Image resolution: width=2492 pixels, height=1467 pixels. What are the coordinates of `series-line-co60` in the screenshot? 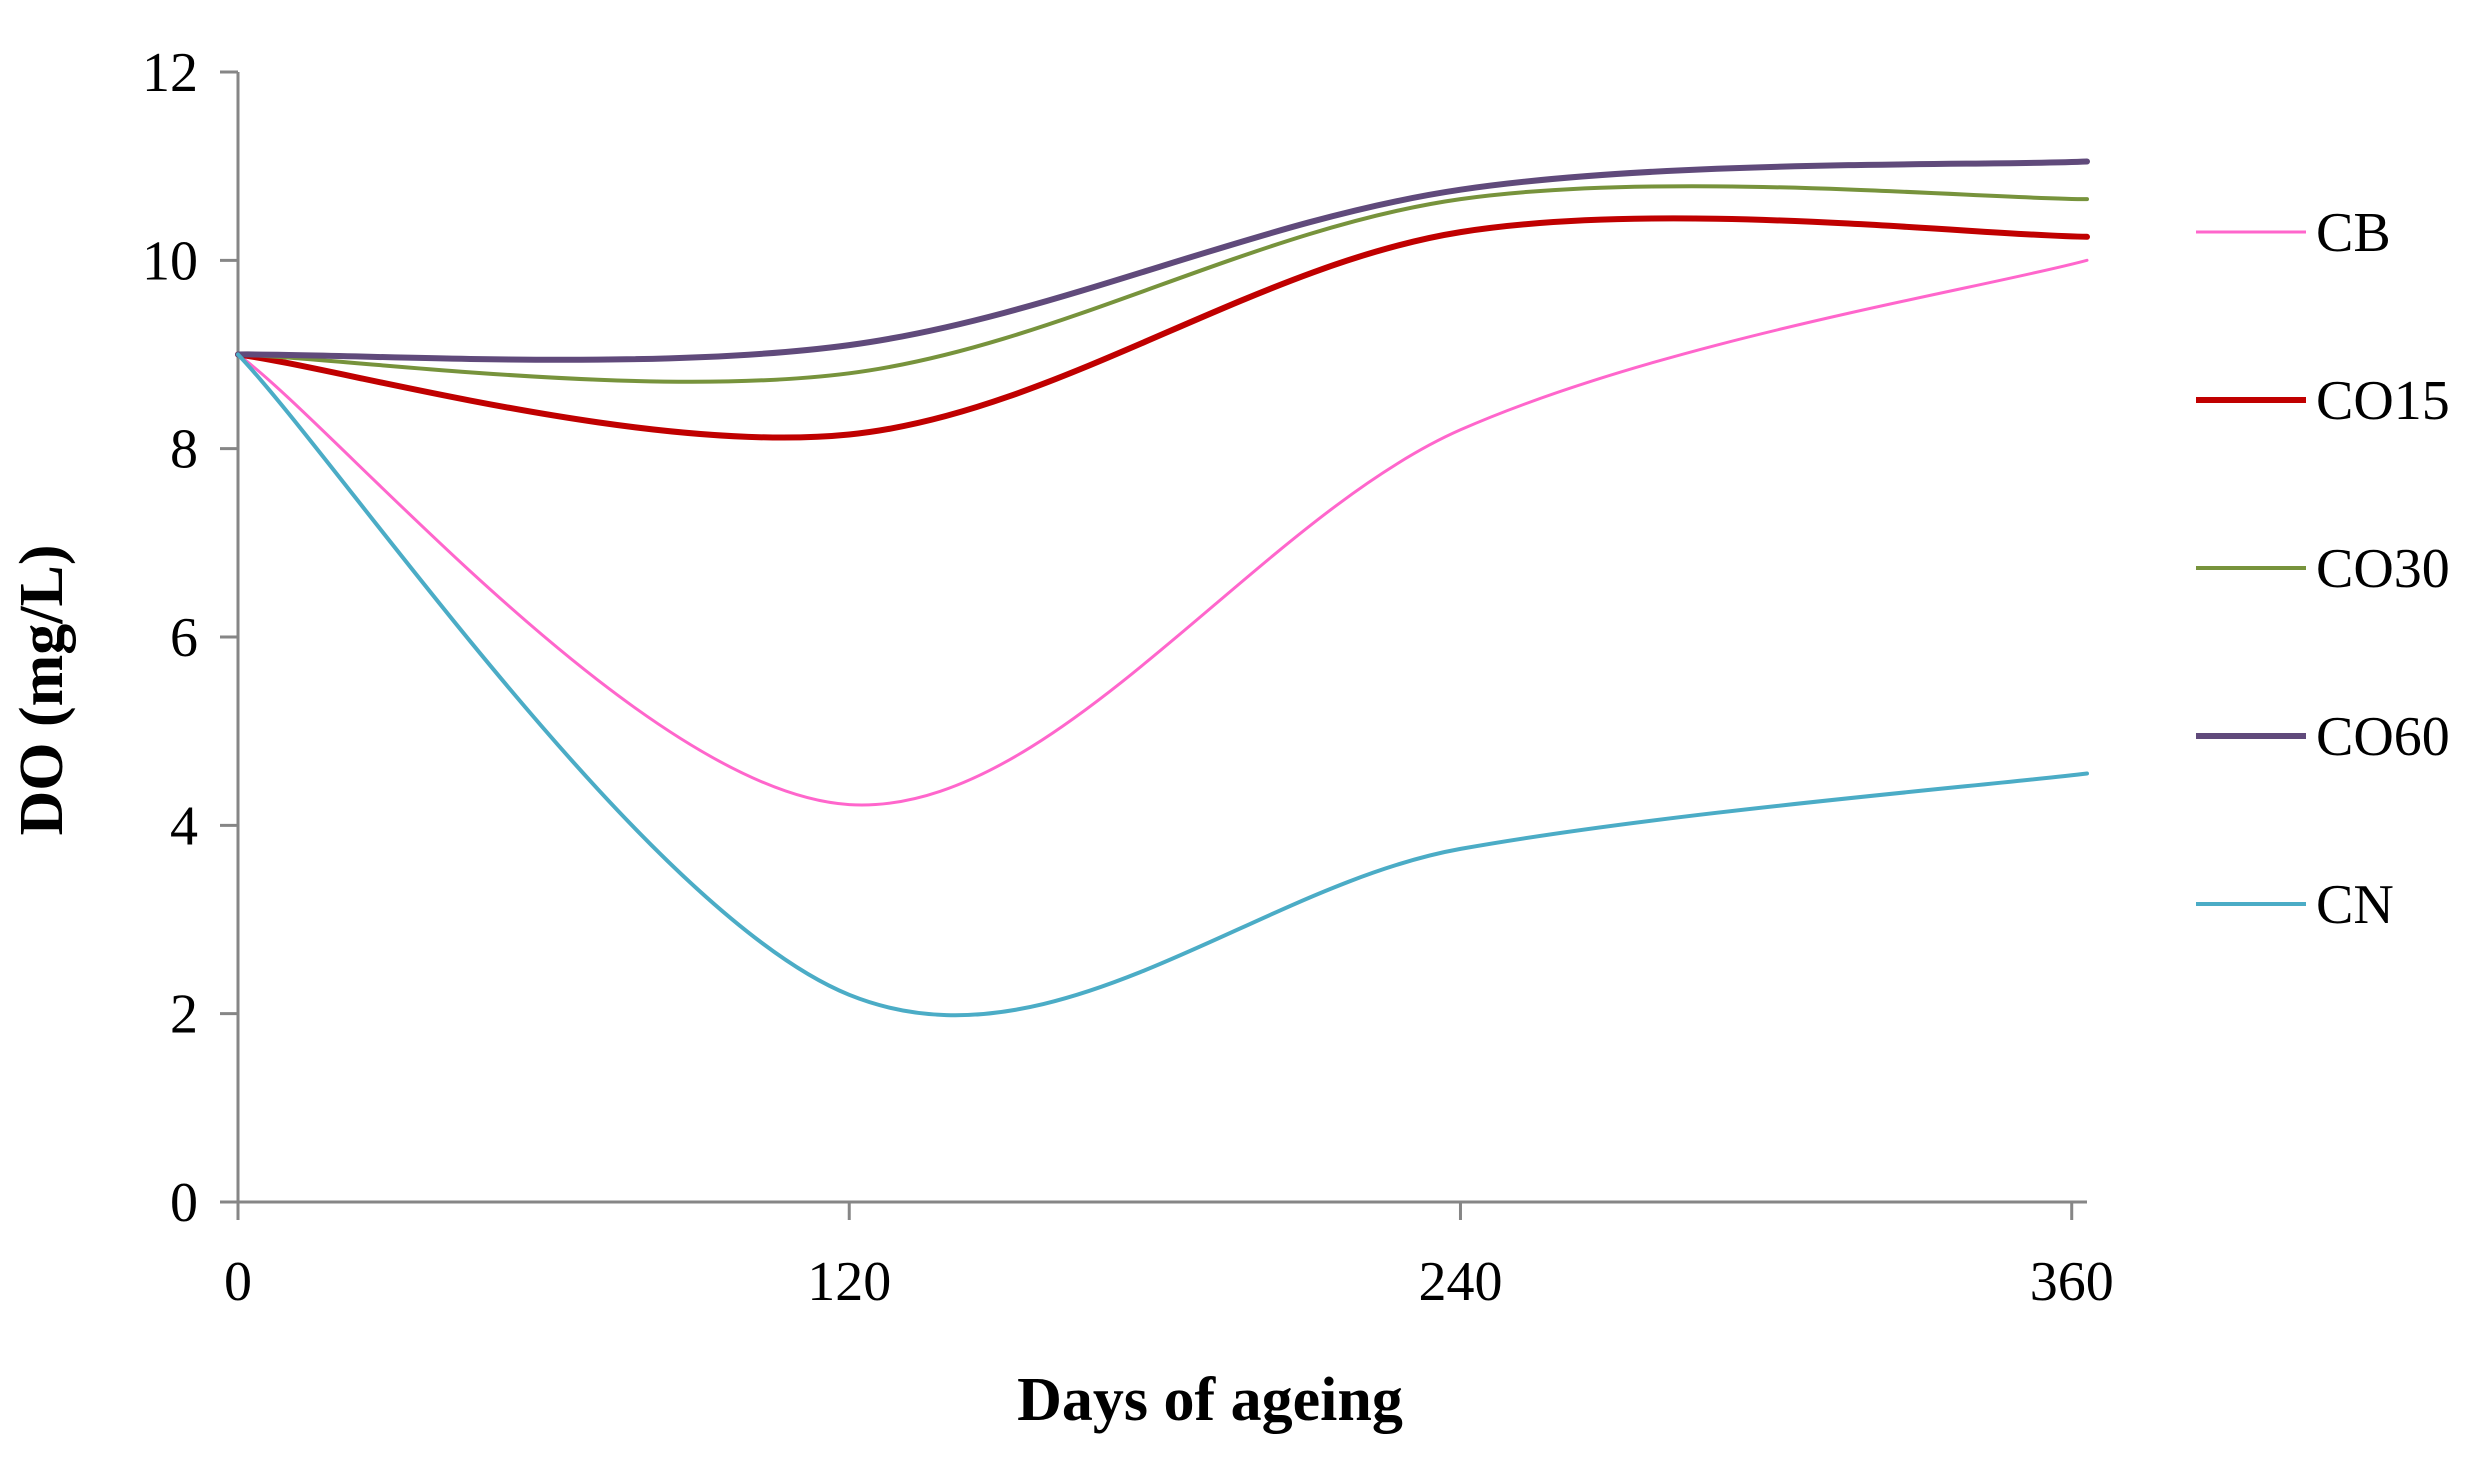 It's located at (1162, 260).